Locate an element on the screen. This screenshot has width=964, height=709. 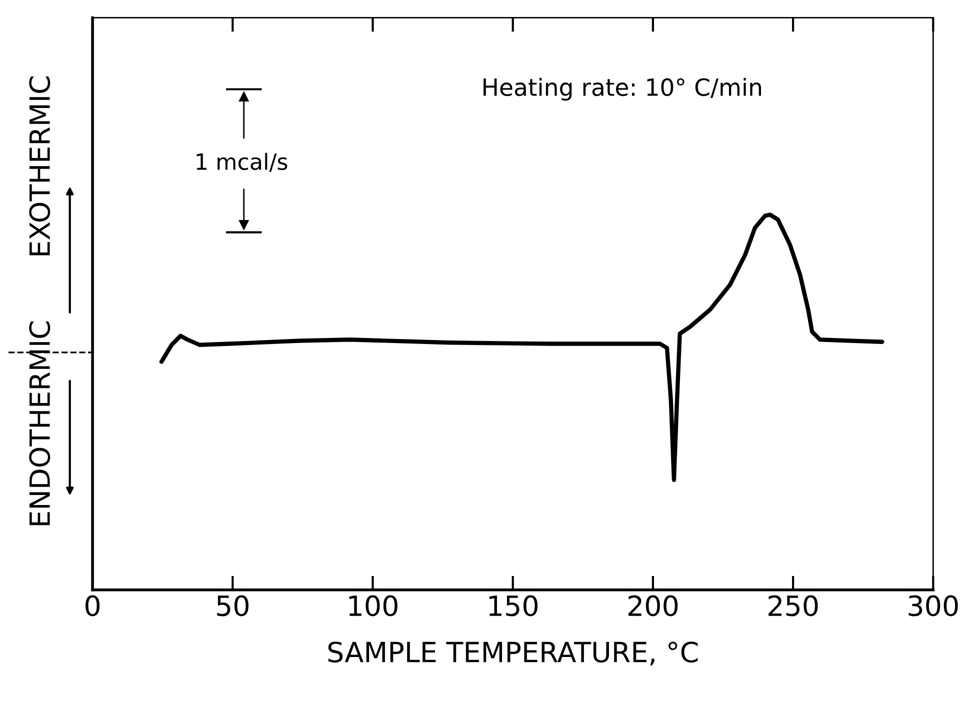
x-tick-label: 0 is located at coordinates (93, 605).